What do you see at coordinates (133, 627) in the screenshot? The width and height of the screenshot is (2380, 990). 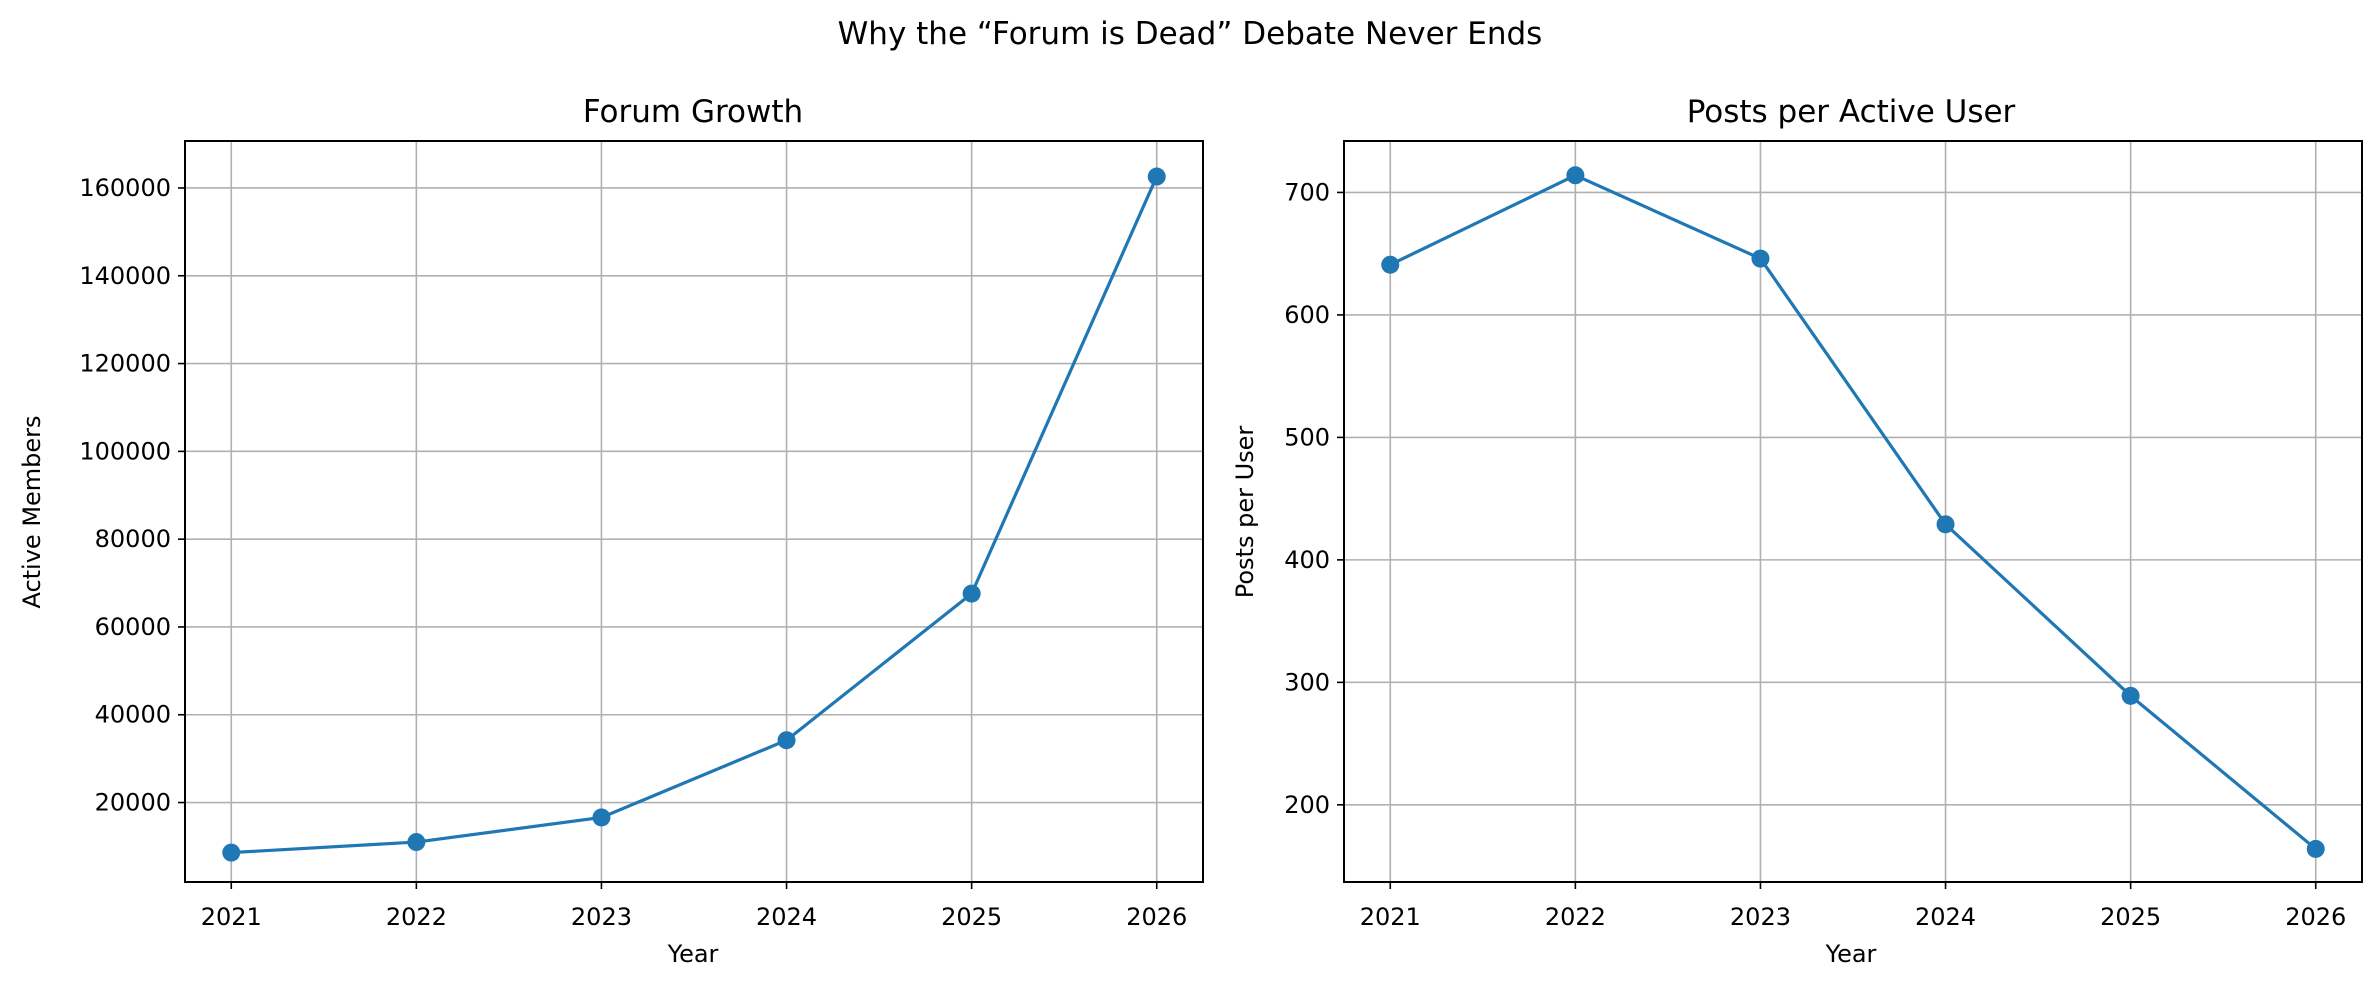 I see `y-tick-label: 60000` at bounding box center [133, 627].